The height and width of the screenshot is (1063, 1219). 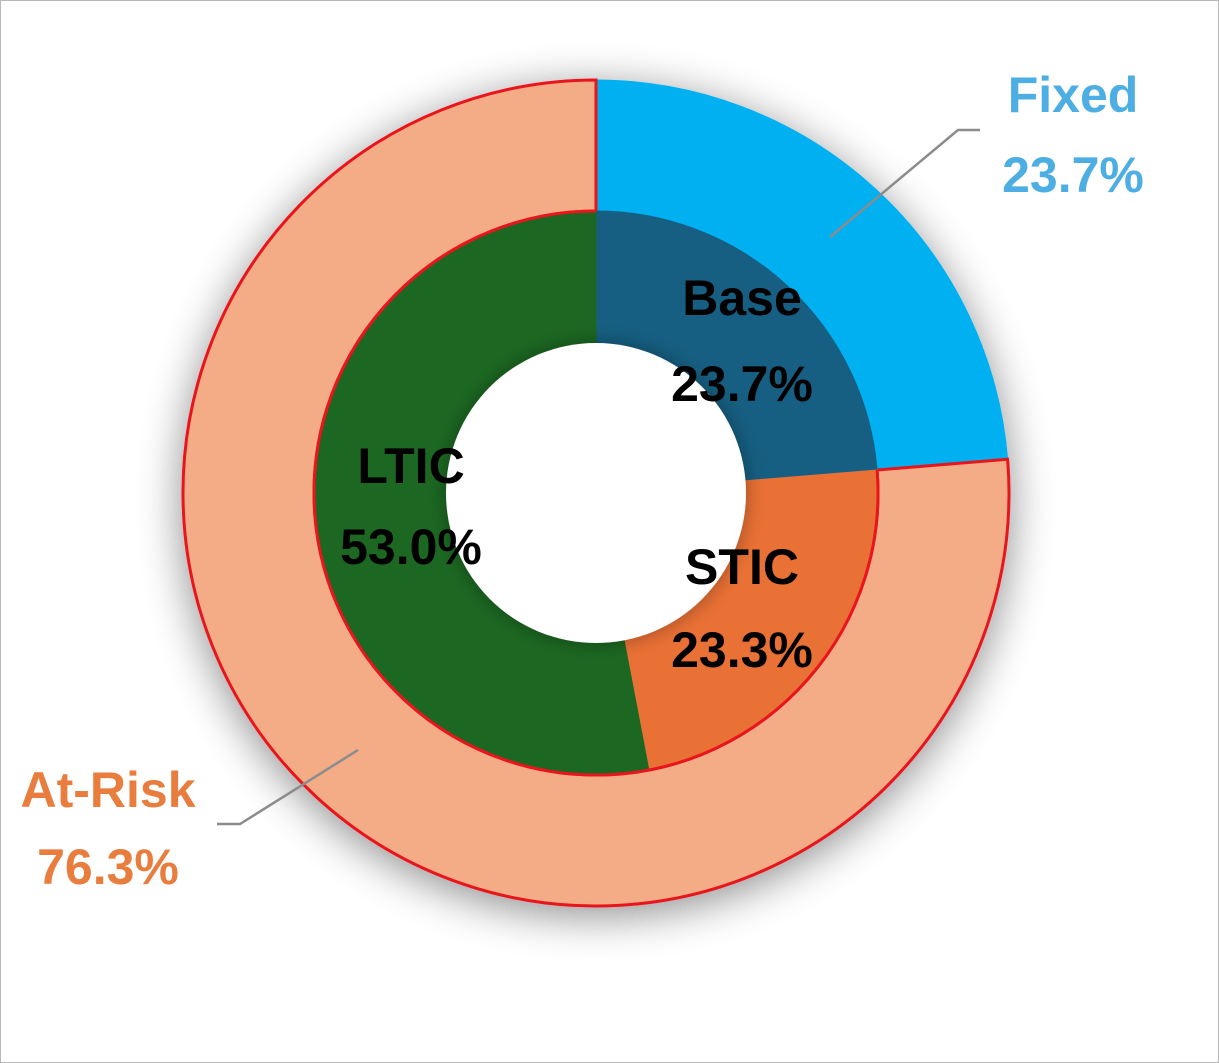 I want to click on donut-hole, so click(x=596, y=493).